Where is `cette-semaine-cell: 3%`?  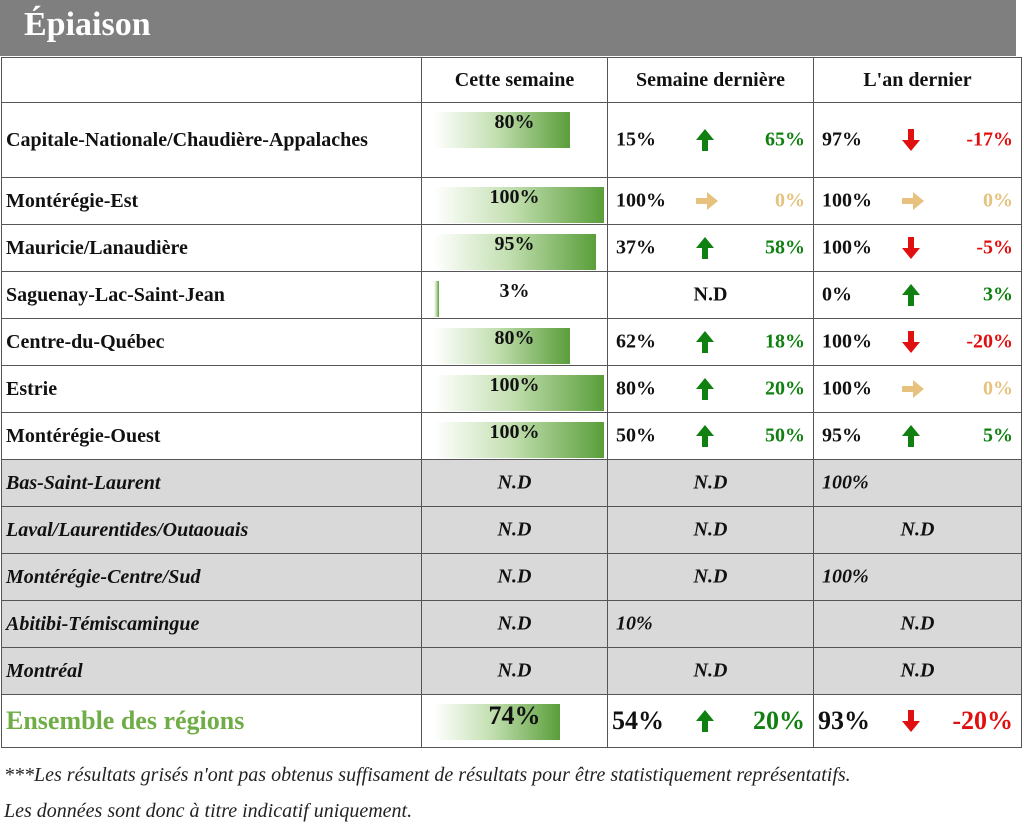 cette-semaine-cell: 3% is located at coordinates (514, 295).